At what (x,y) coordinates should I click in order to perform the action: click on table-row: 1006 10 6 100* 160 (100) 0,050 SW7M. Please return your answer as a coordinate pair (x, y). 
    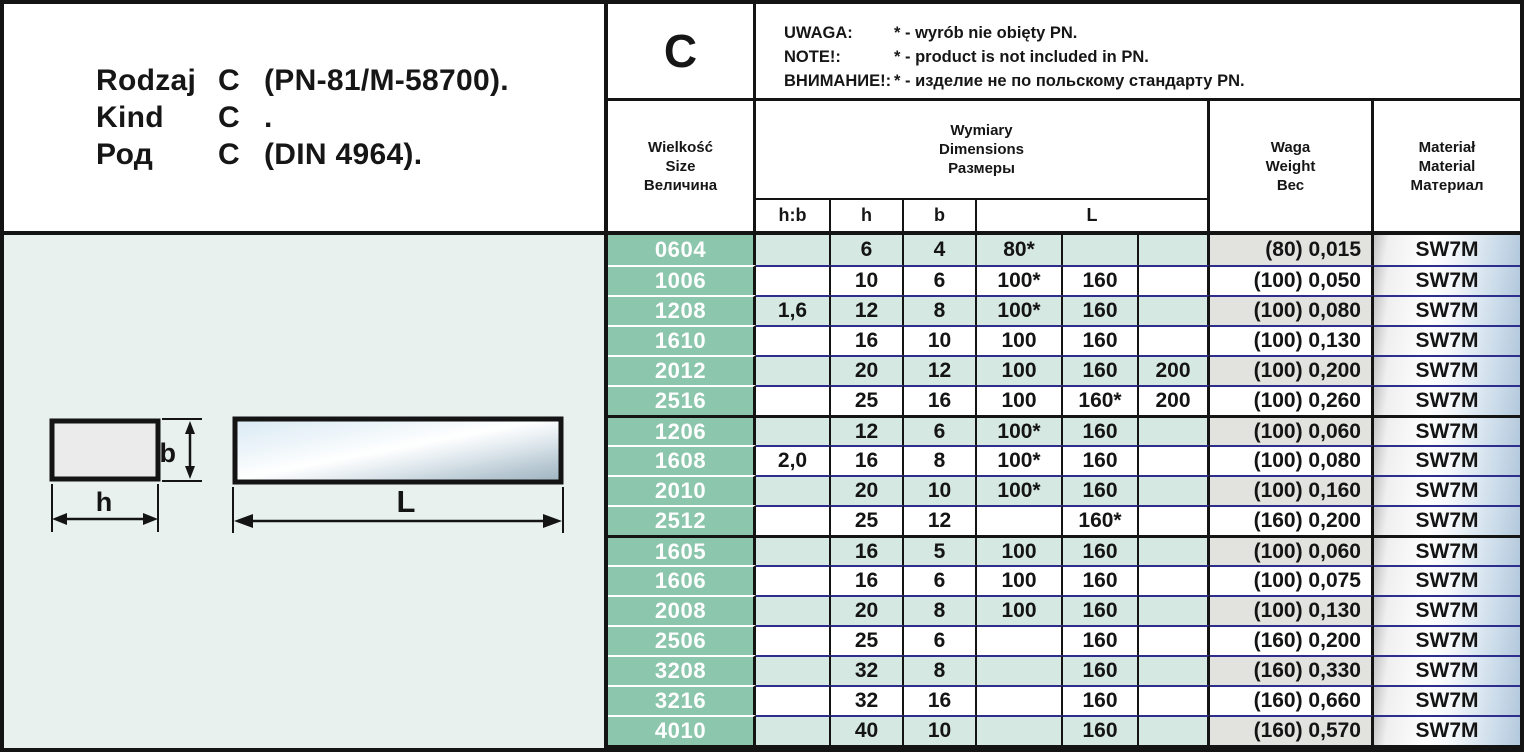
    Looking at the image, I should click on (1064, 280).